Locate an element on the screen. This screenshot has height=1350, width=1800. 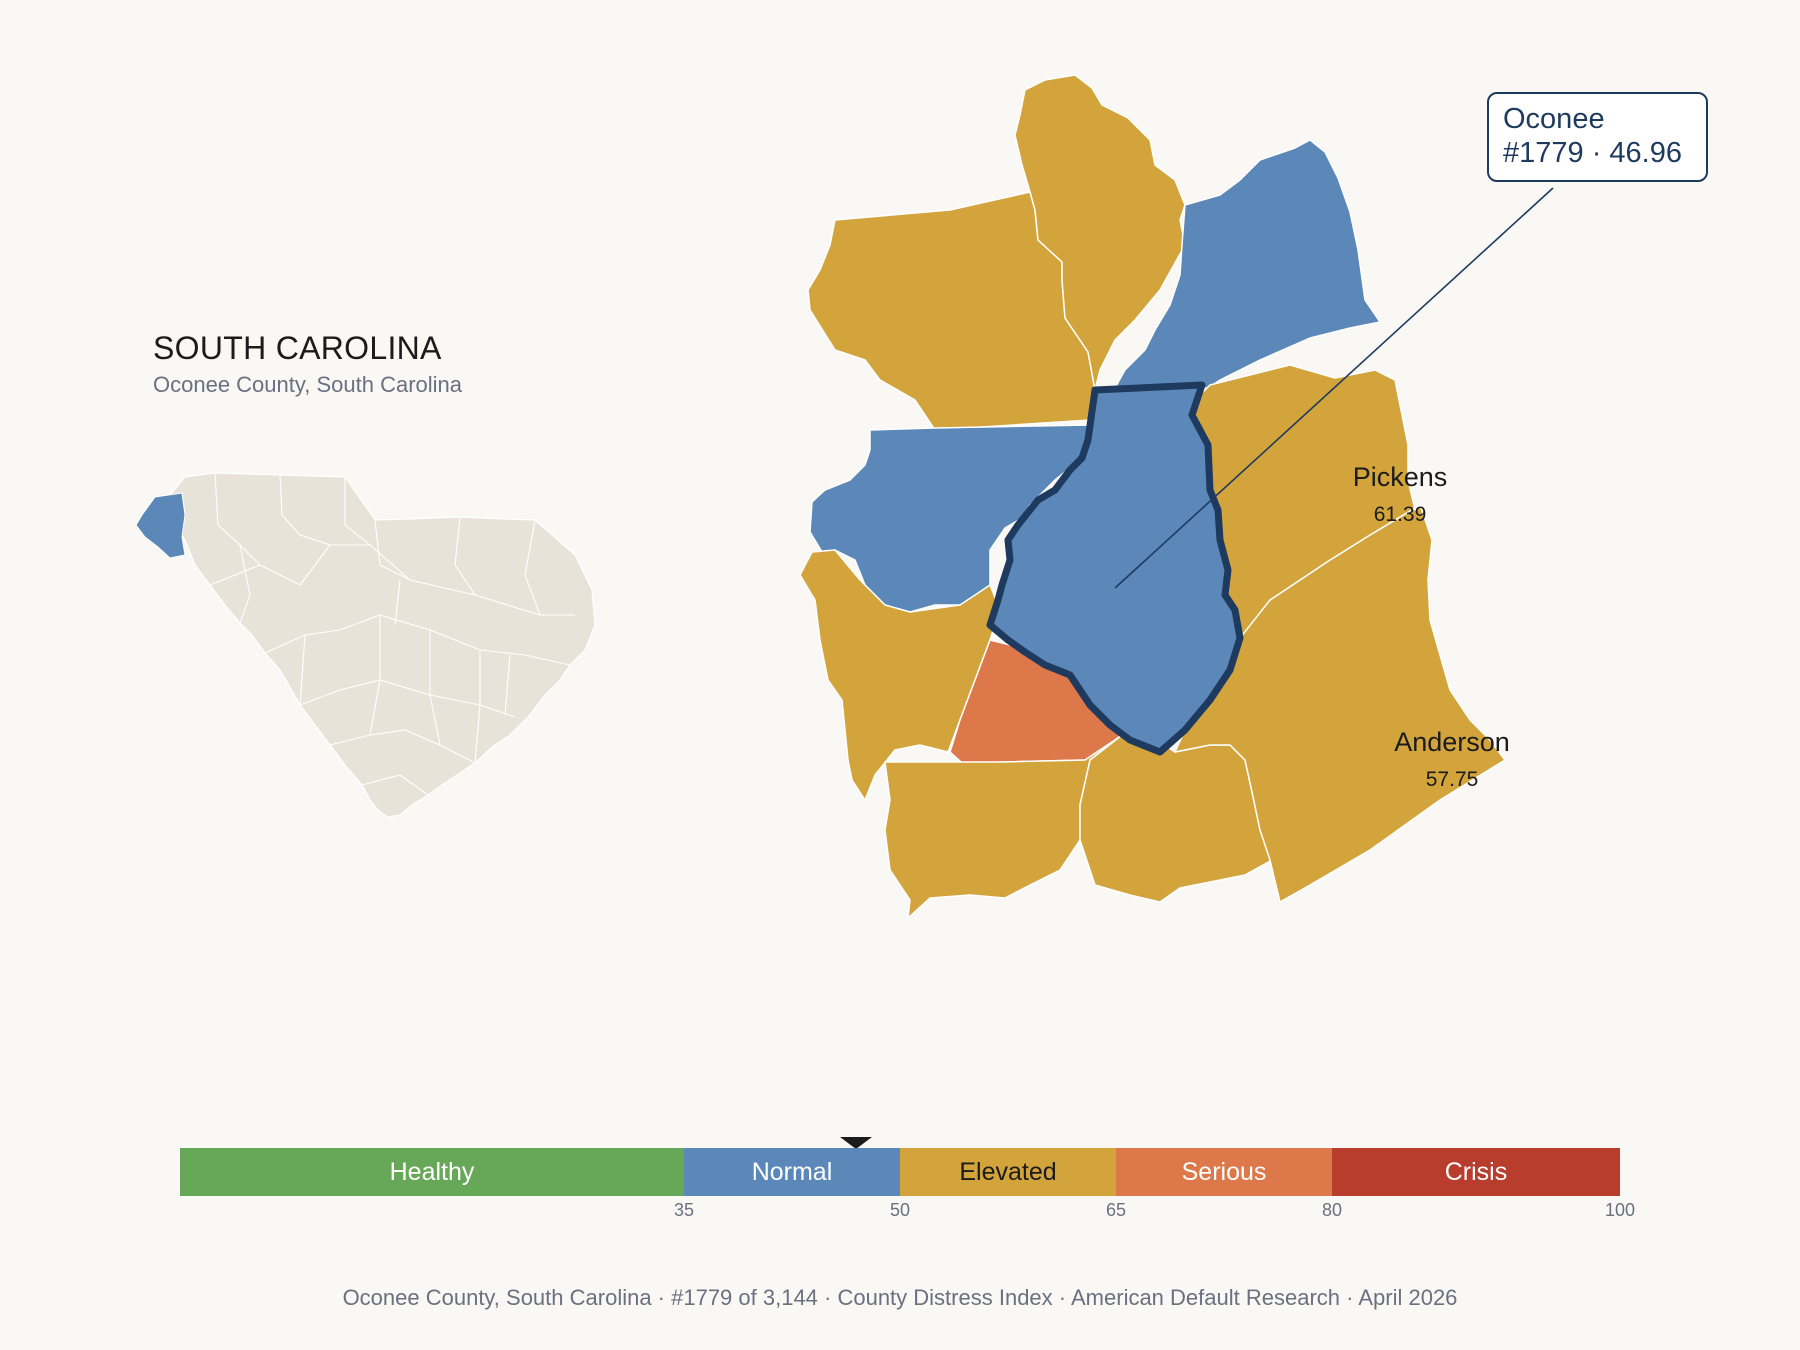
county-label-anderson: Anderson 57.75 is located at coordinates (1452, 759).